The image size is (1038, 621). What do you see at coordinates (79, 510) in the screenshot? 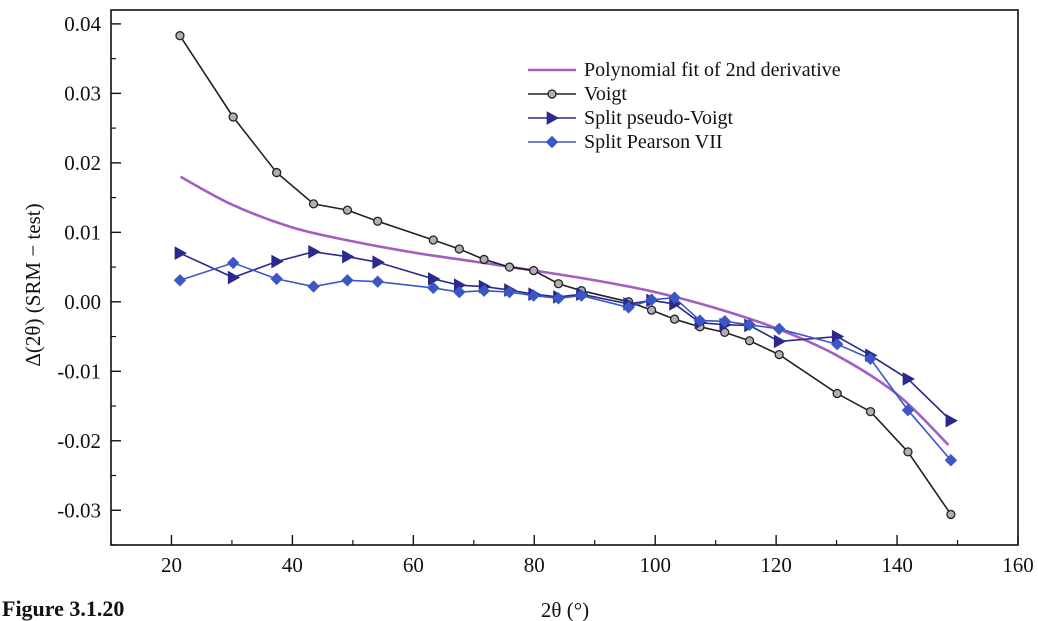
I see `y-tick-label: -0.03` at bounding box center [79, 510].